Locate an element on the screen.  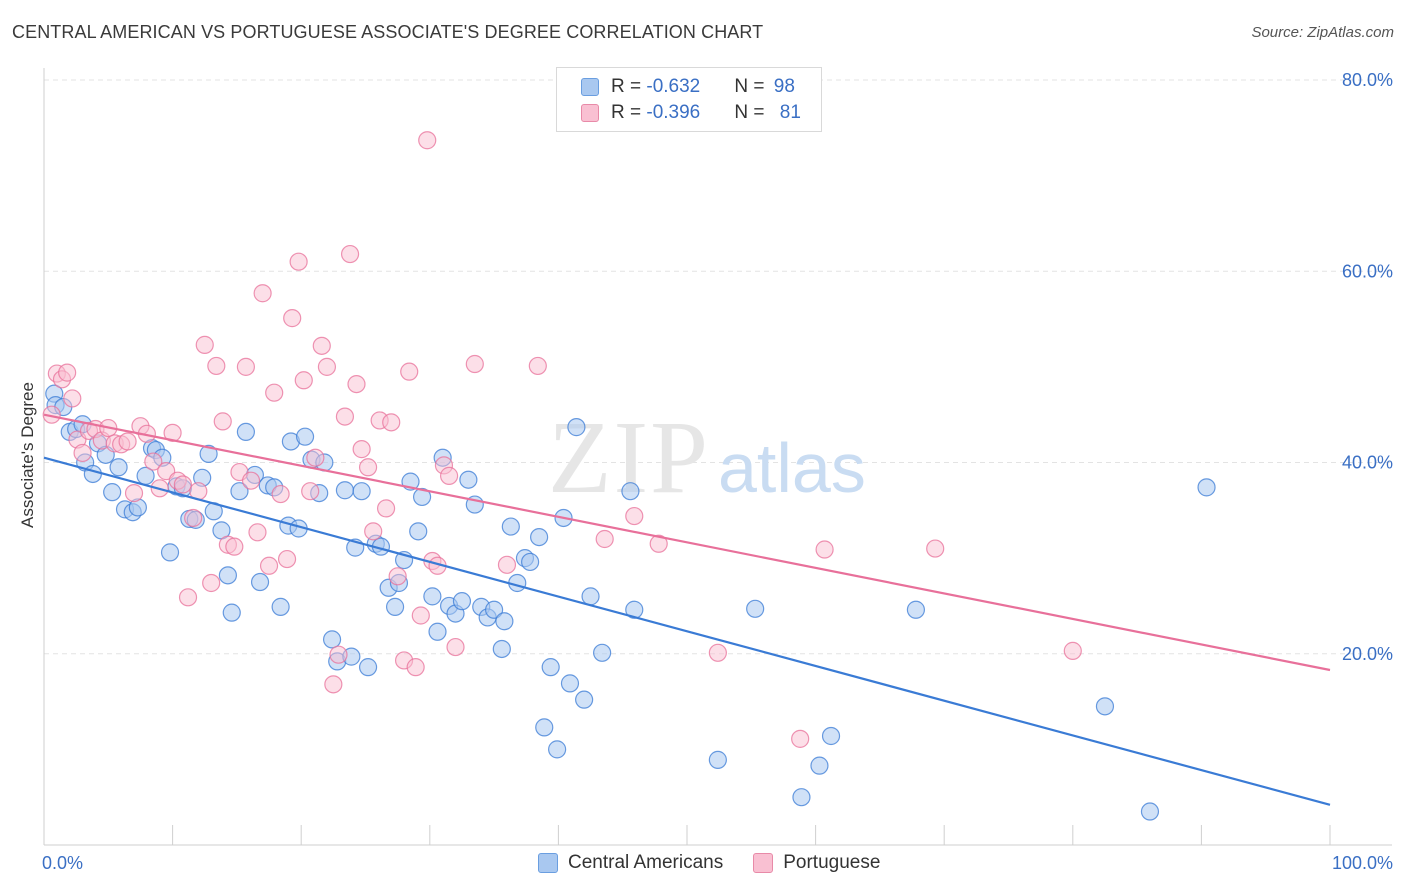
stats-legend: R = -0.632 N = 98 R = -0.396 N = 81 is located at coordinates (689, 99).